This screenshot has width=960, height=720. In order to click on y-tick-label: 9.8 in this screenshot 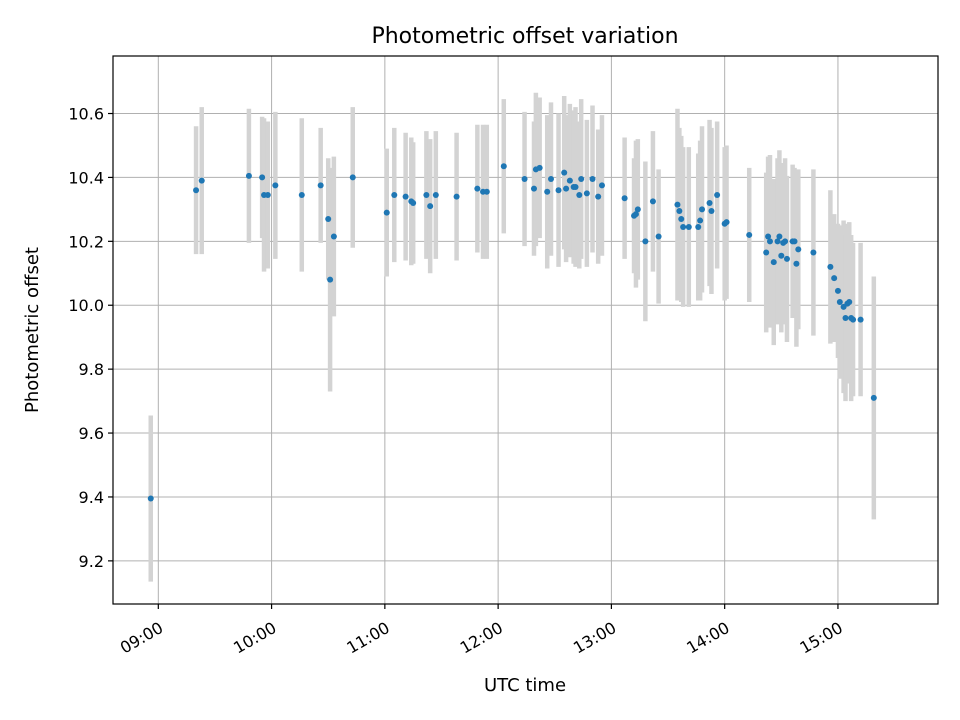, I will do `click(91, 369)`.